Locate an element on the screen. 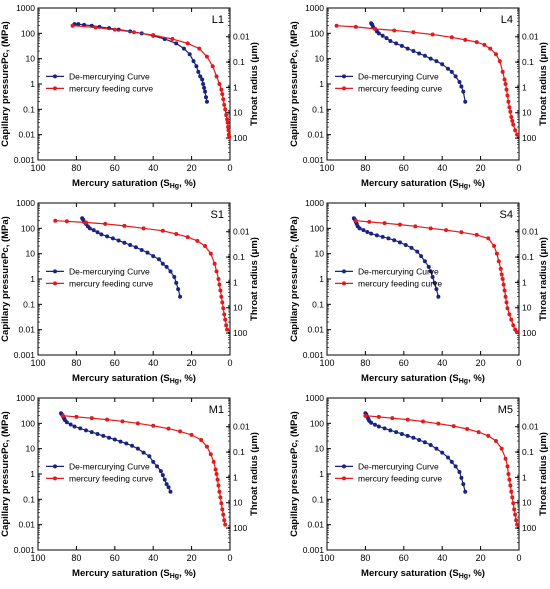  x-tick-label: 80 is located at coordinates (365, 363).